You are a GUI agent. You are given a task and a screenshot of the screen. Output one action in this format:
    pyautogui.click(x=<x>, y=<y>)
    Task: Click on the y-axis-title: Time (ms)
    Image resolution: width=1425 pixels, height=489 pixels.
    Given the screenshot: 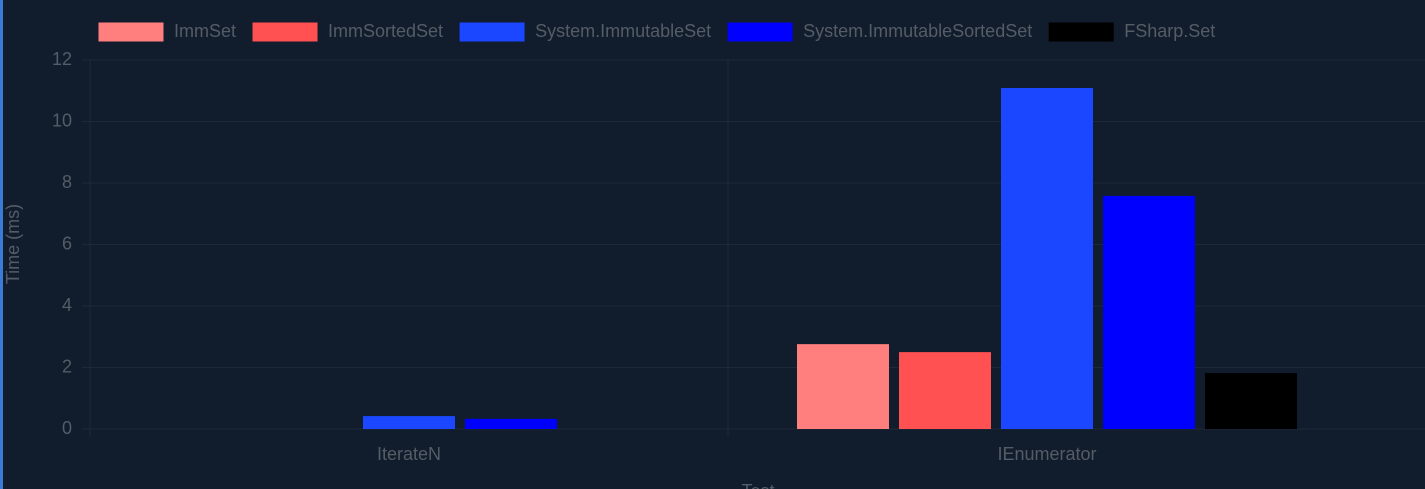 What is the action you would take?
    pyautogui.click(x=13, y=244)
    